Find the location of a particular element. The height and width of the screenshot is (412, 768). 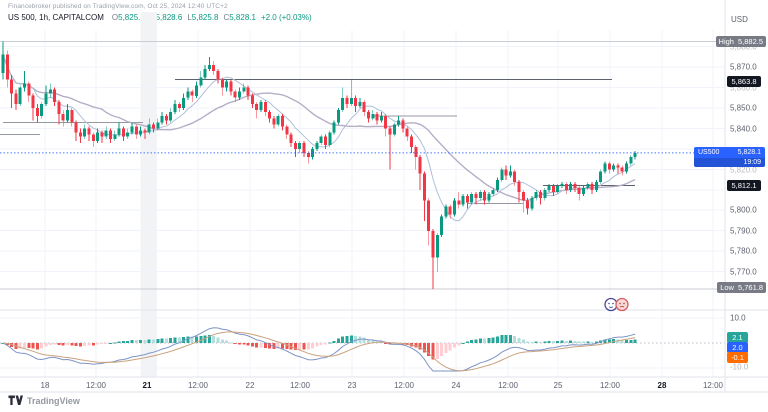

macd-line is located at coordinates (319, 349).